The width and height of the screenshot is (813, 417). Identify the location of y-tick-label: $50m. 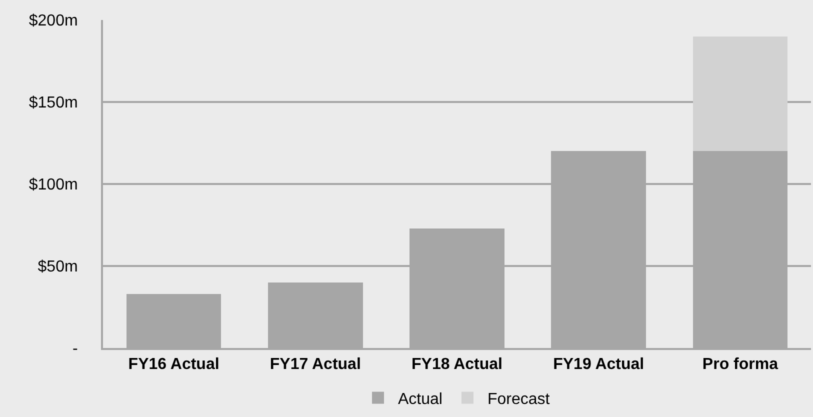
(58, 267).